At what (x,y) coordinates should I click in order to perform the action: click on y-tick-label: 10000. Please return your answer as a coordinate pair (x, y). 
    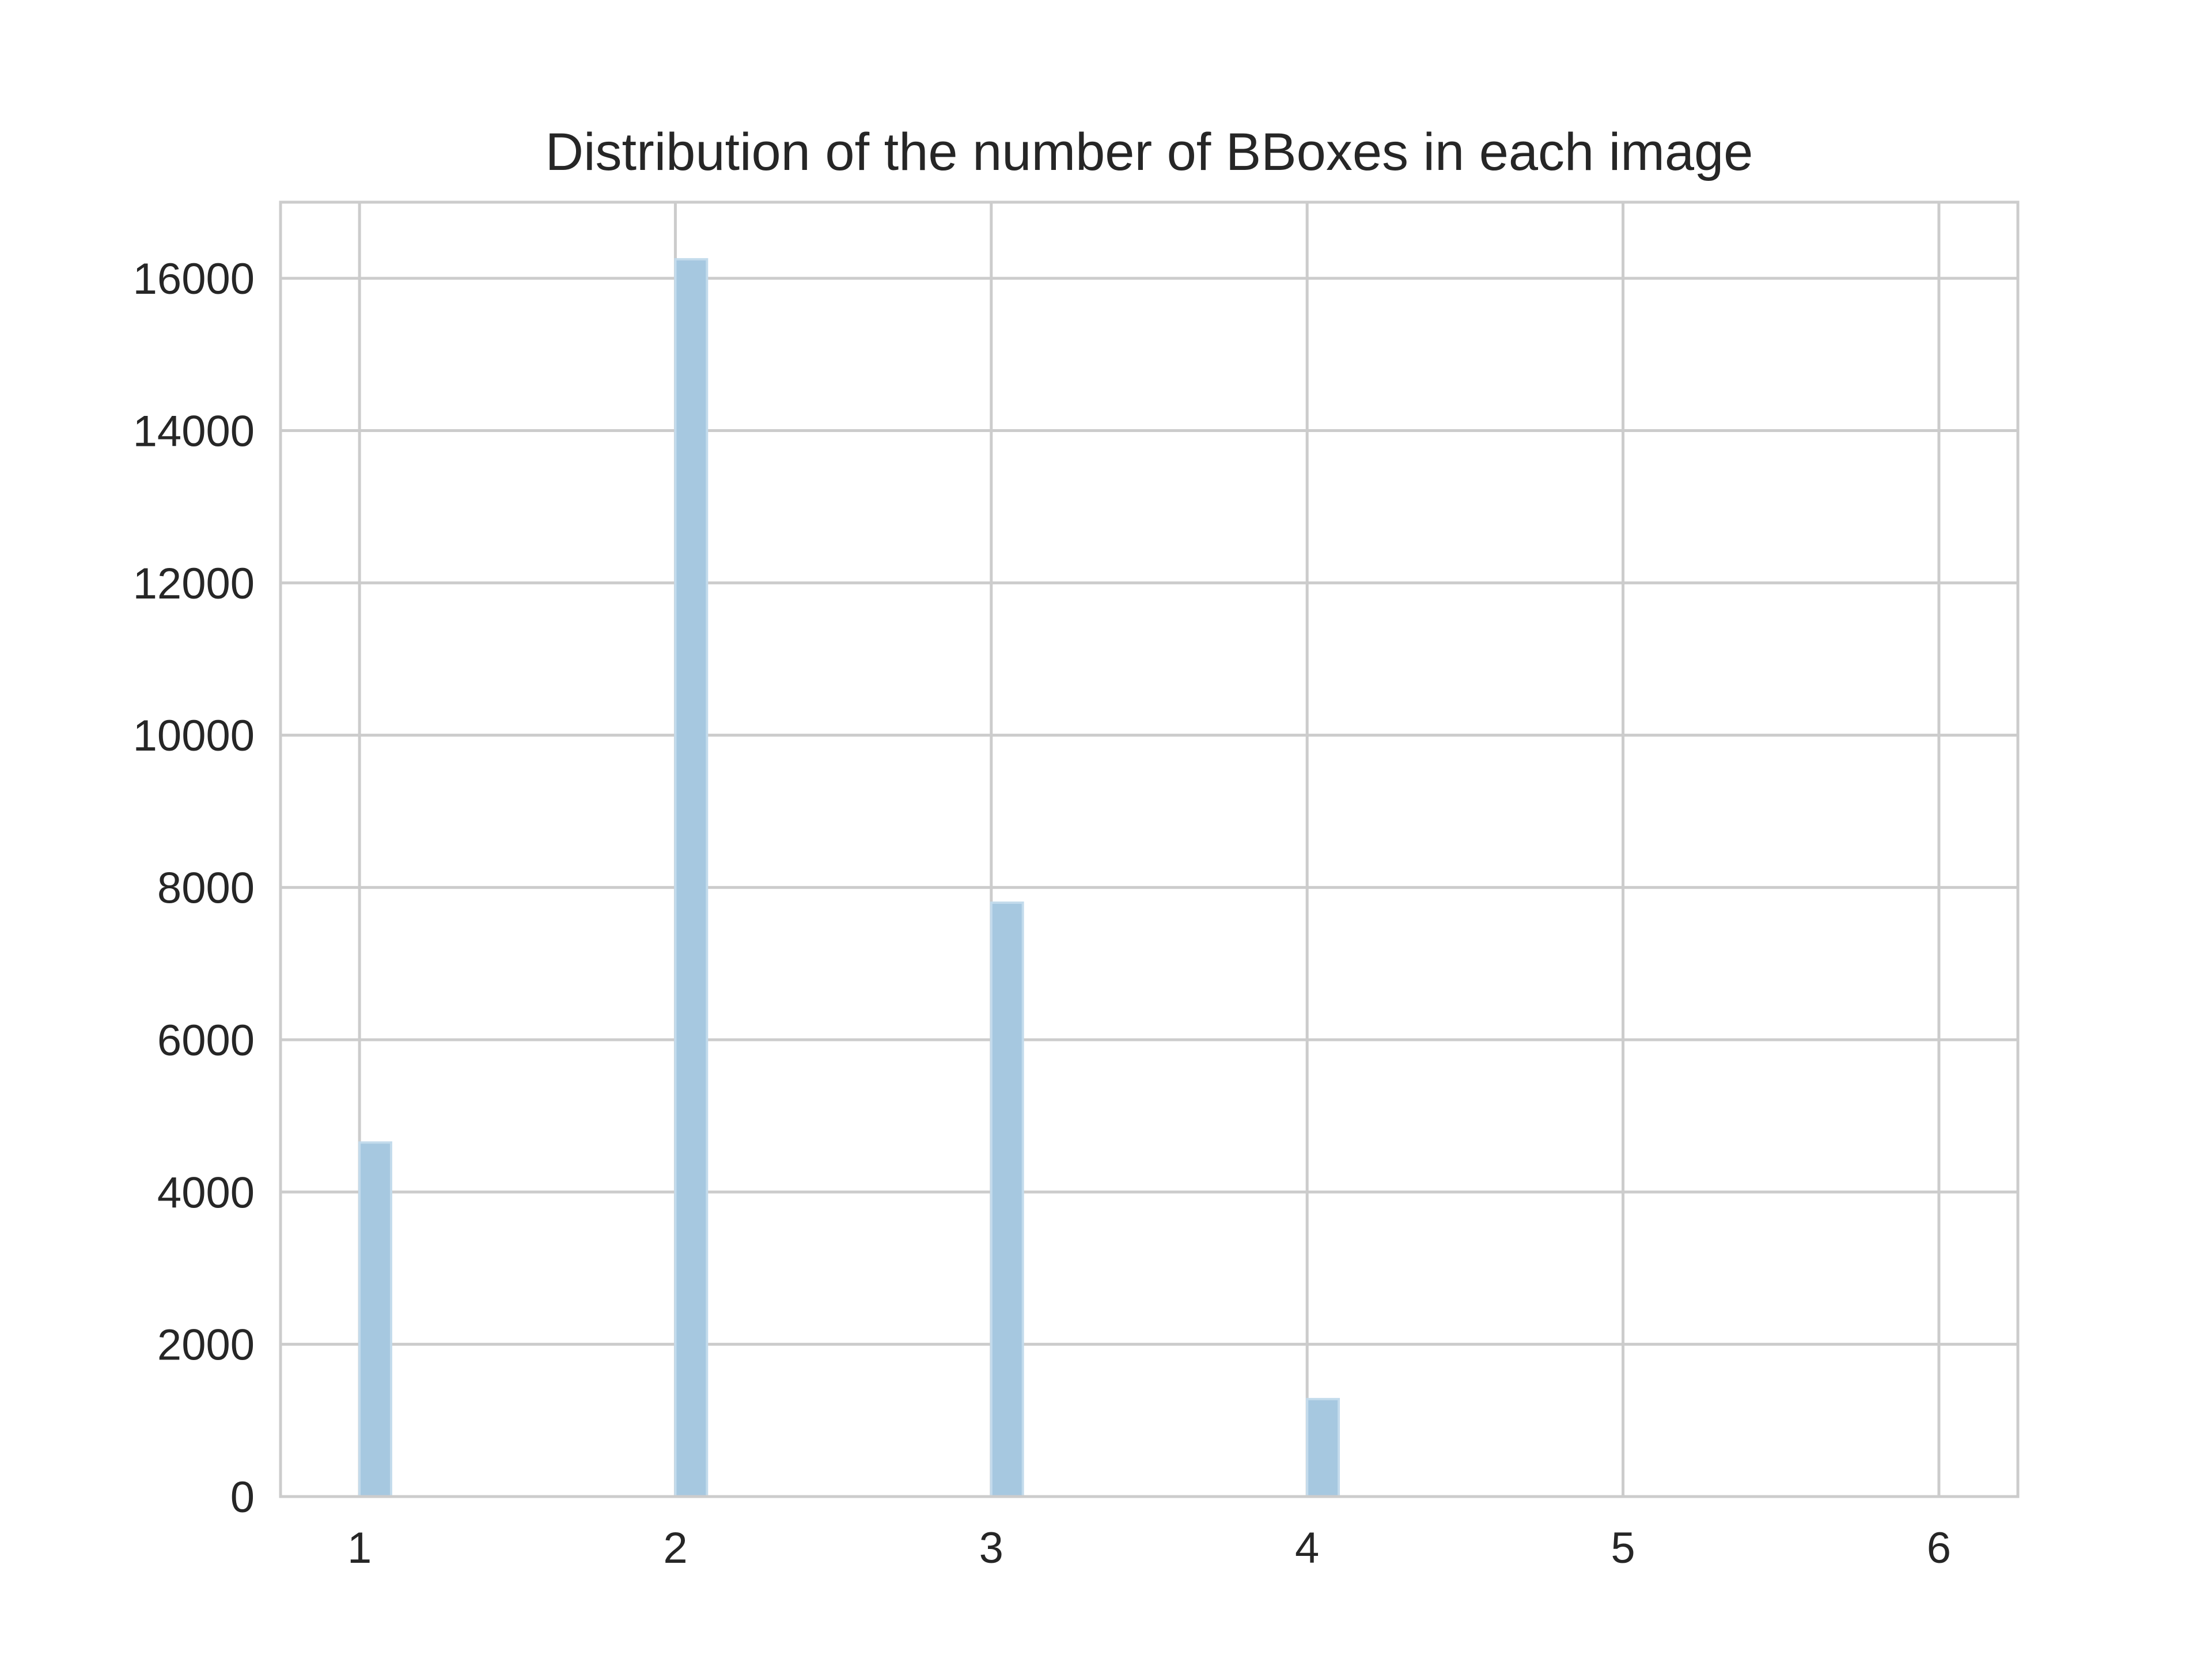
    Looking at the image, I should click on (194, 735).